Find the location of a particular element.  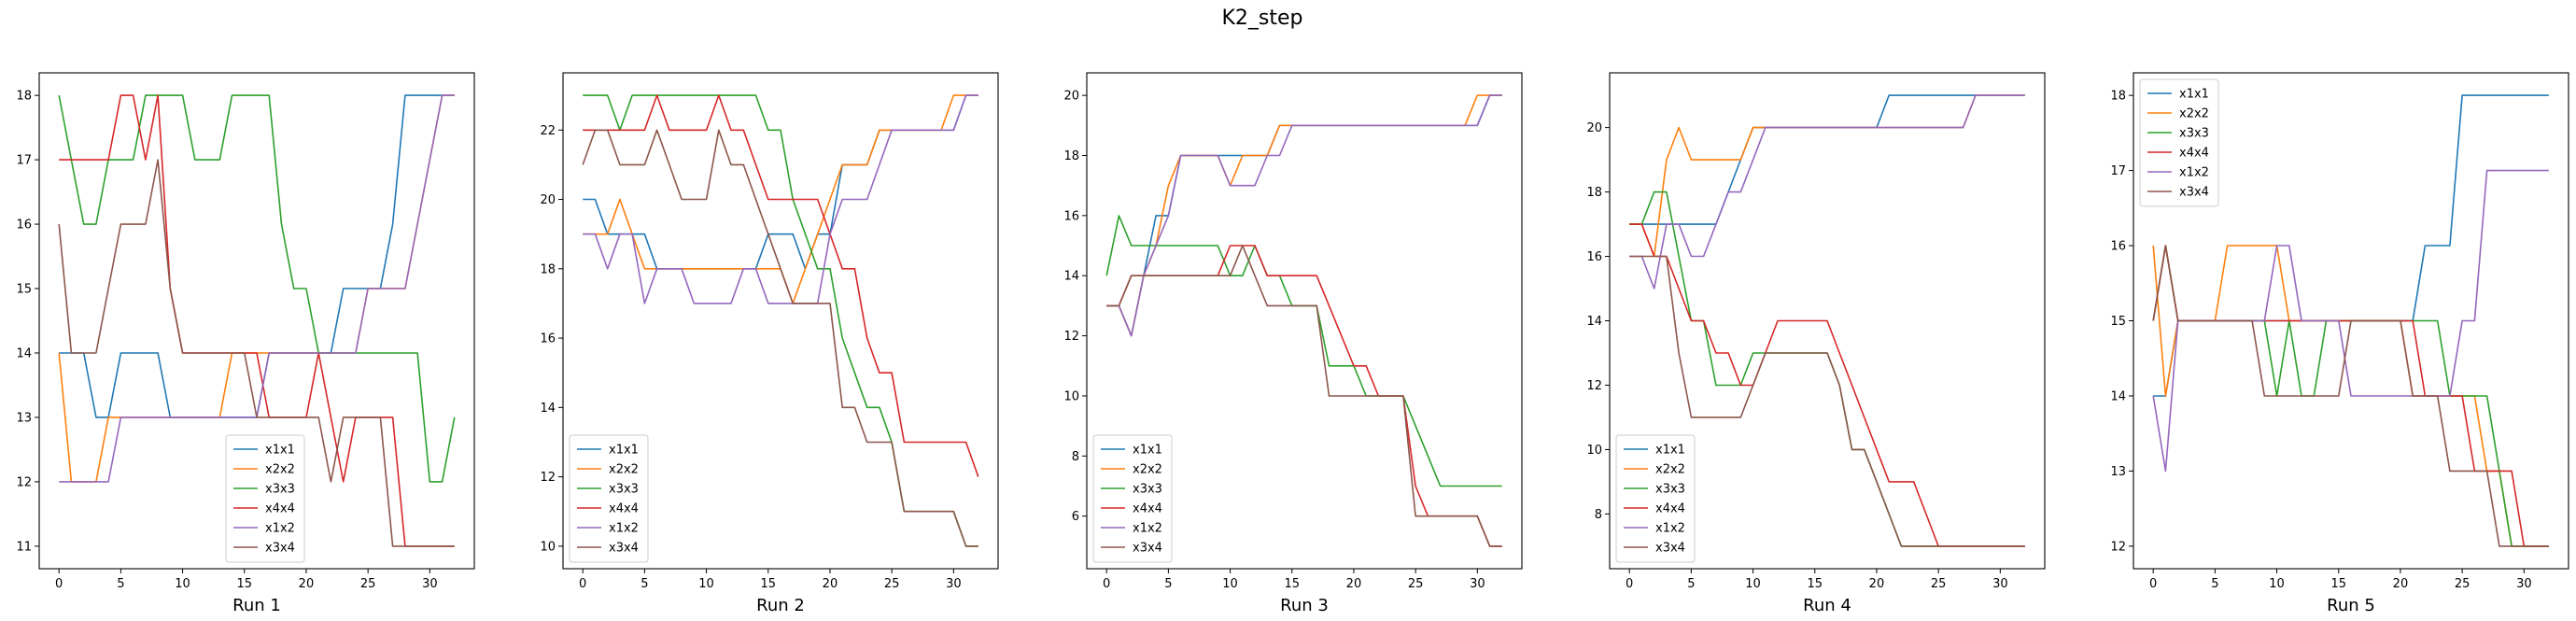

y-tick-label: 18 is located at coordinates (24, 97).